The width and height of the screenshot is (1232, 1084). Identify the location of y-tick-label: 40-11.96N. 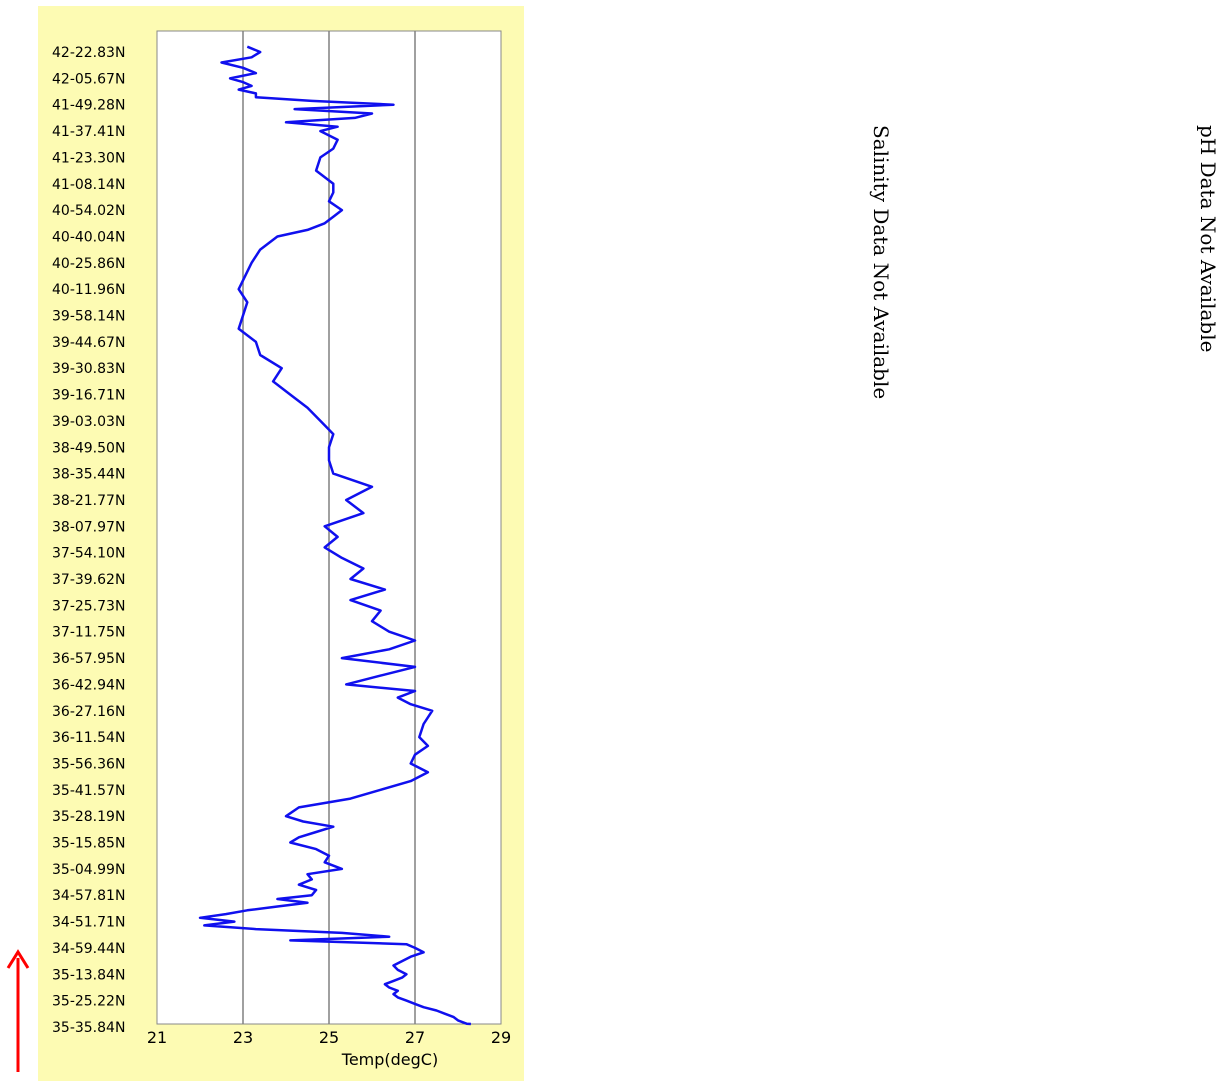
(88, 290).